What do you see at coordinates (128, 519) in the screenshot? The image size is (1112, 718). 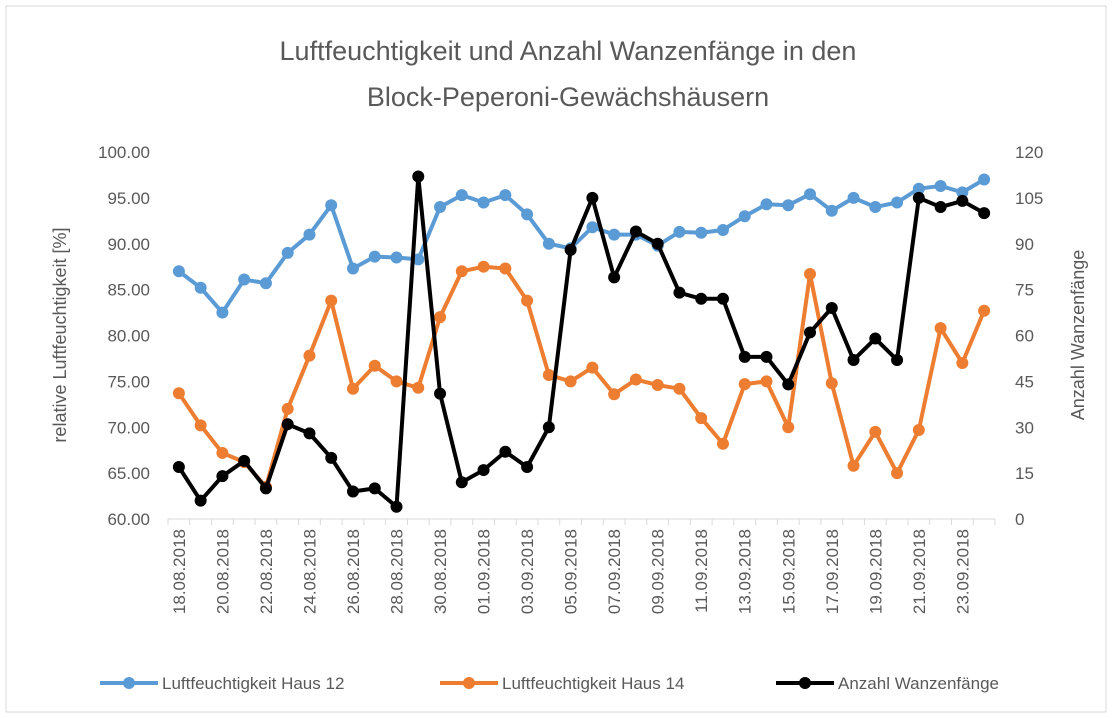 I see `y-tick-label: 60.00` at bounding box center [128, 519].